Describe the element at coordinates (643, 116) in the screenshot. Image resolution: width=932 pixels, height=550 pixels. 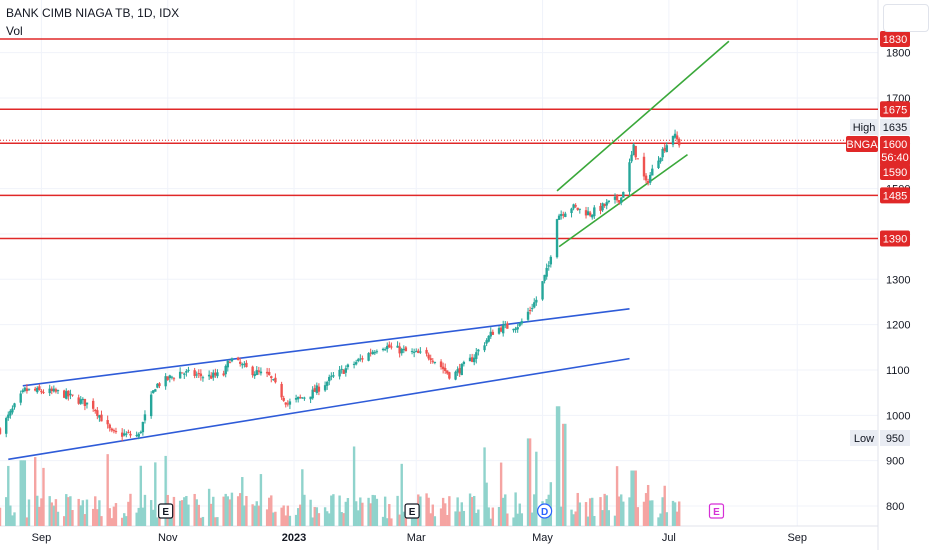
I see `channel-upper-green` at that location.